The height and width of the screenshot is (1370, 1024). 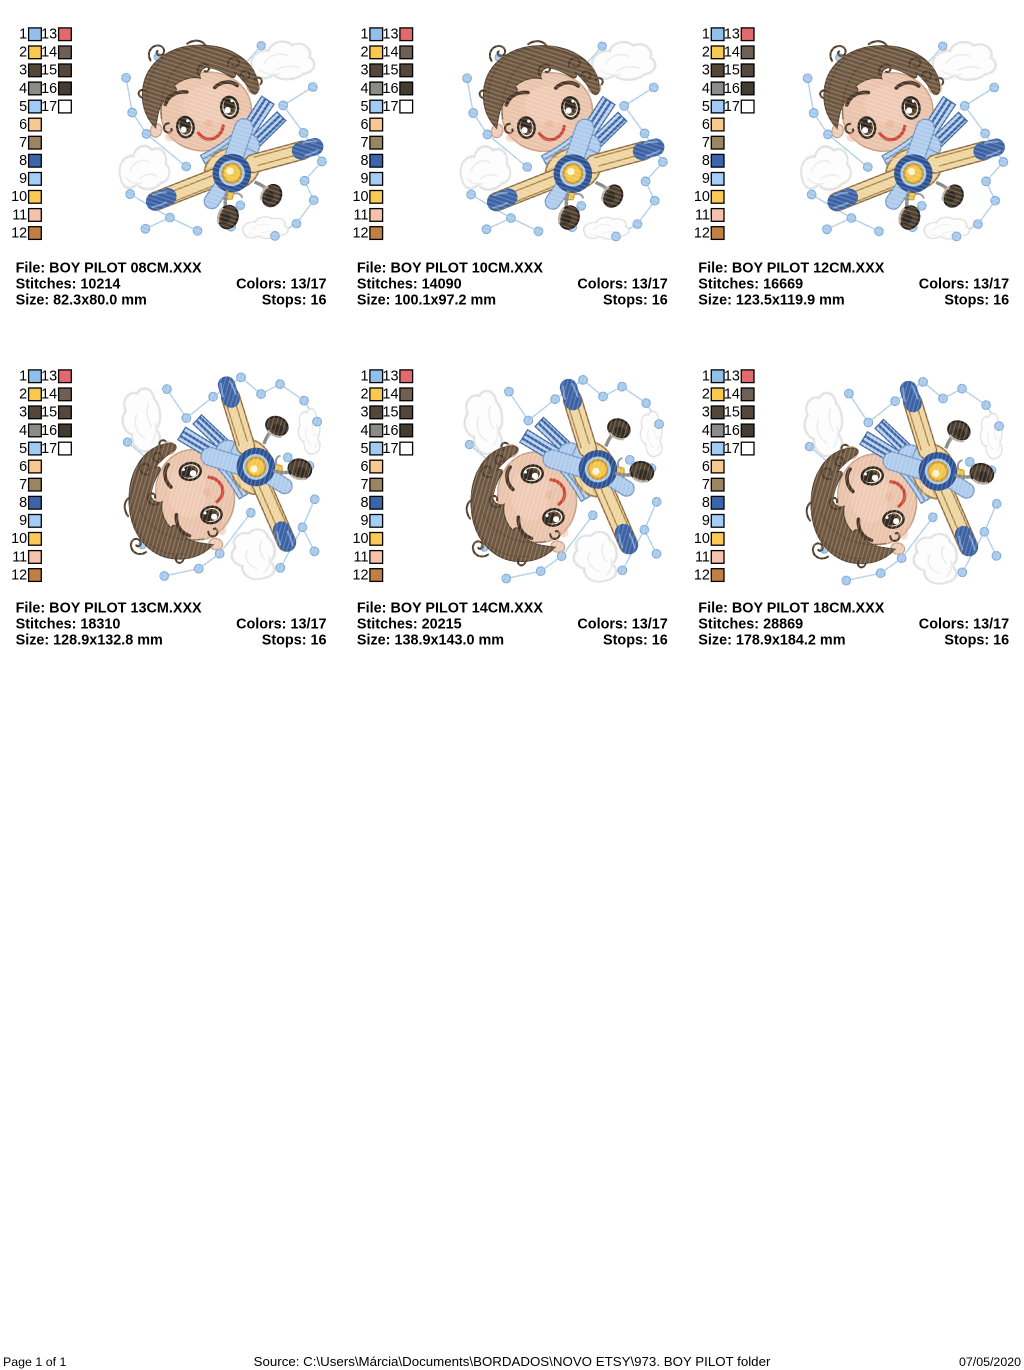 I want to click on svg-text: Size: 82.3x80.0 mm, so click(x=81, y=301).